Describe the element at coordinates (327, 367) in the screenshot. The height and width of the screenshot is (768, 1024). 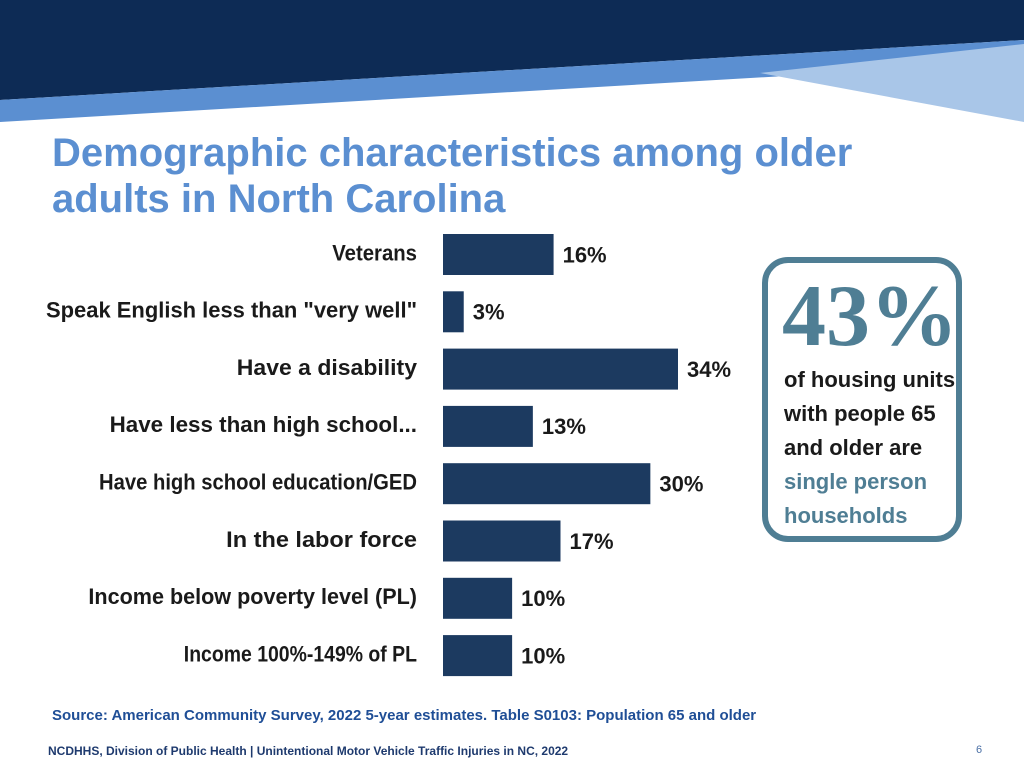
I see `category-label: Have a disability` at that location.